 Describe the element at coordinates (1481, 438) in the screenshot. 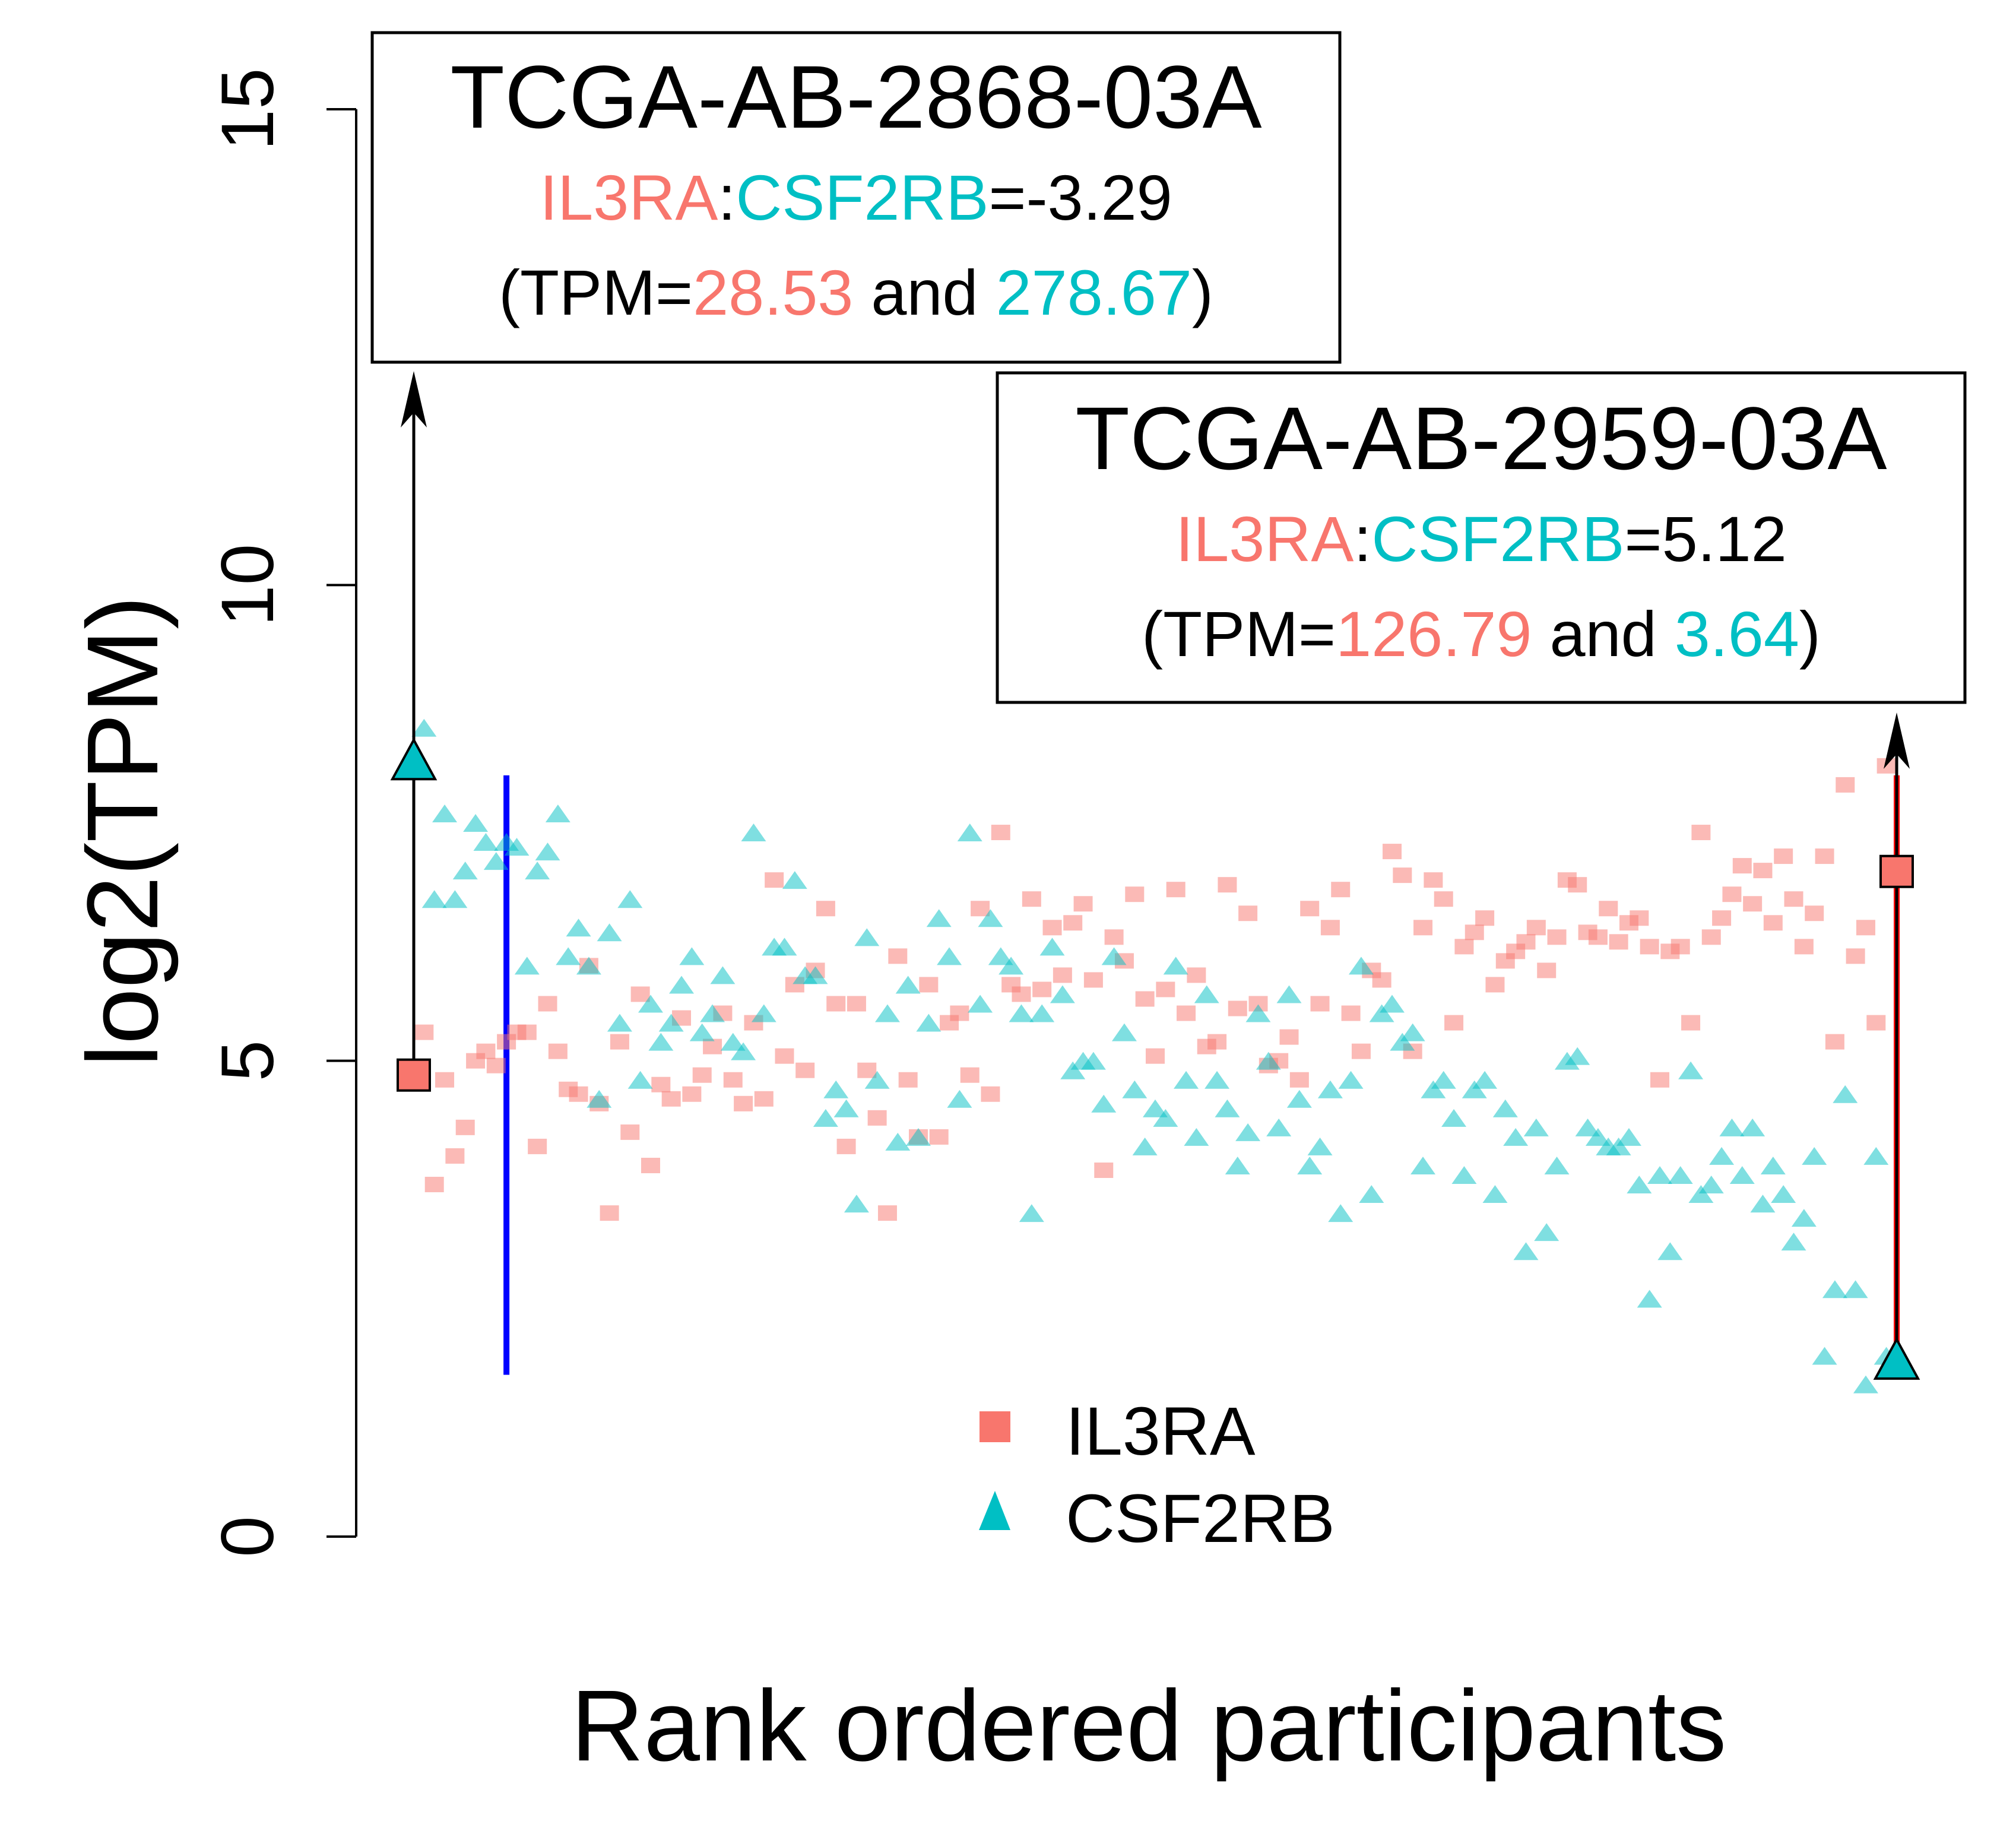

I see `annotation-2-title: TCGA-AB-2959-03A` at that location.